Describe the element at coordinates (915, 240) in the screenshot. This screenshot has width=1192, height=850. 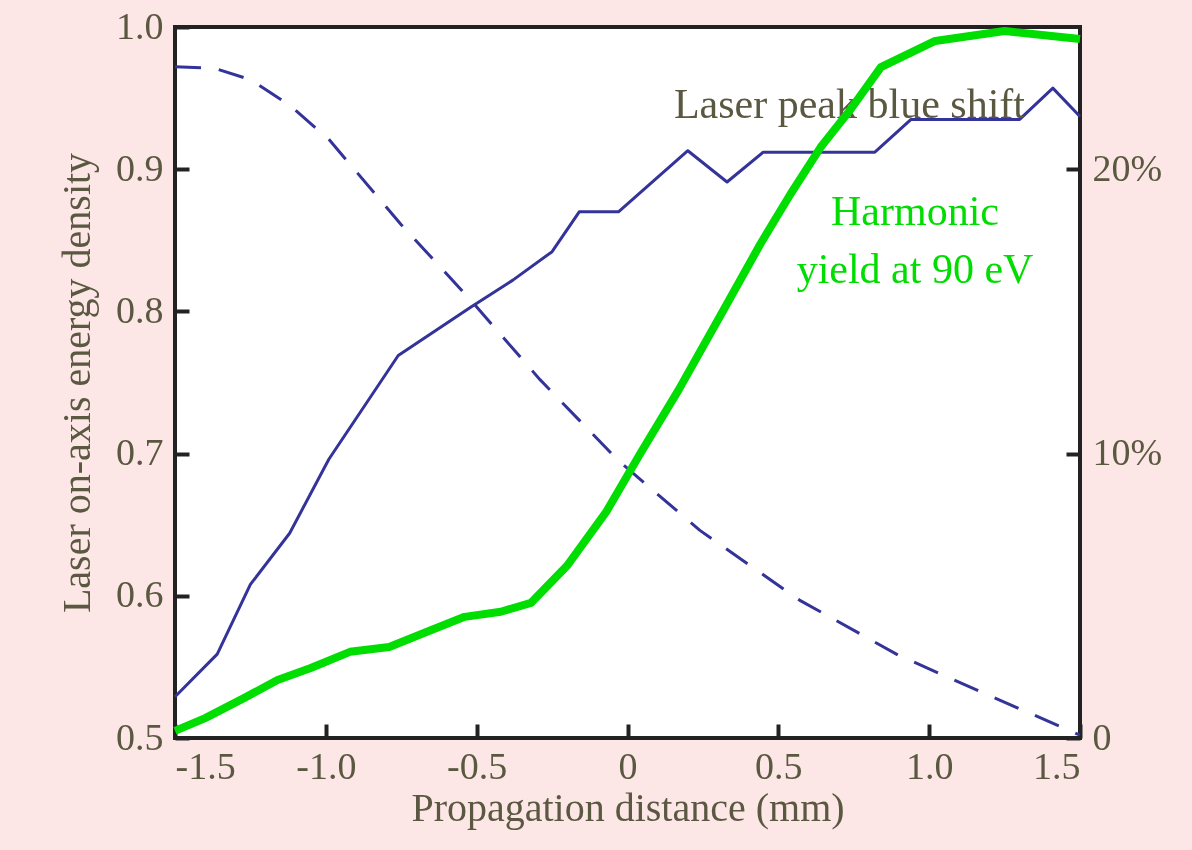
I see `series-label: Harmonic yield at 90 eV` at that location.